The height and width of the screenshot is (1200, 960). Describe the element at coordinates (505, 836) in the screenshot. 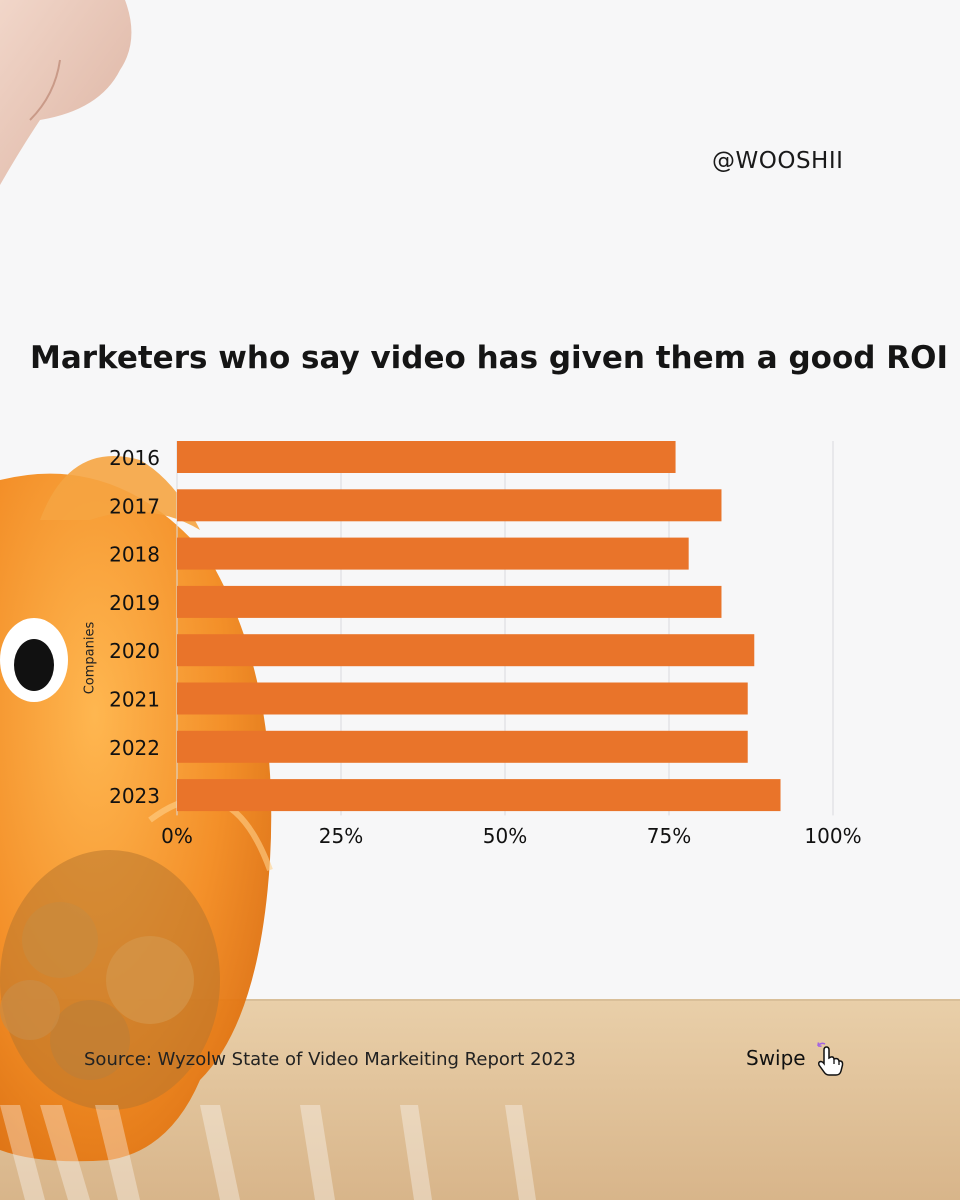

I see `x-tick-label: 50%` at that location.